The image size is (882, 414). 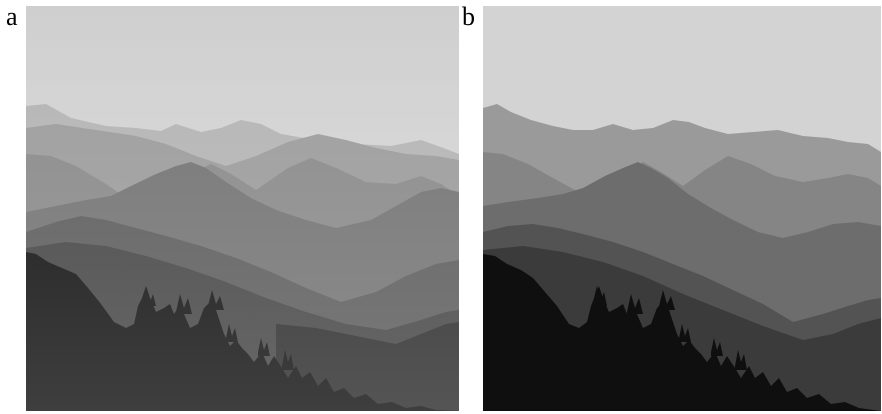 I want to click on panel-b-label: b, so click(x=468, y=16).